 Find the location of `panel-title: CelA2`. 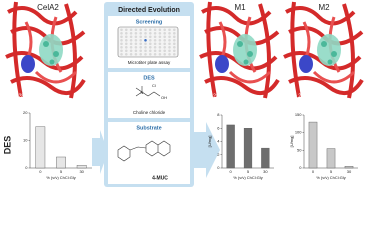

panel-title: CelA2 is located at coordinates (48, 7).